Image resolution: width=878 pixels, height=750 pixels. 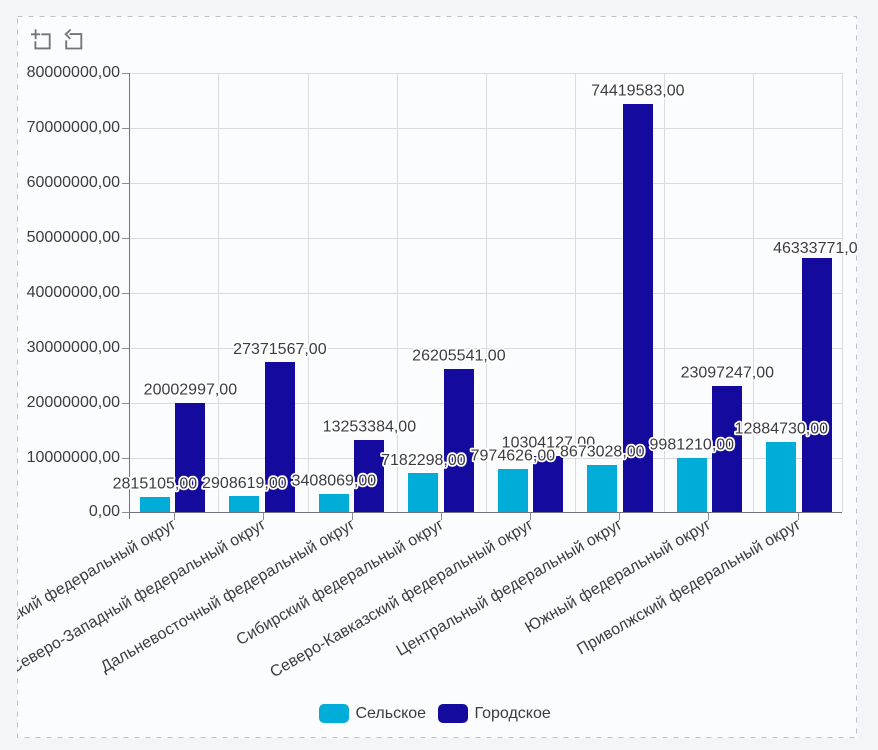 What do you see at coordinates (370, 426) in the screenshot?
I see `svg-text: 13253384,00` at bounding box center [370, 426].